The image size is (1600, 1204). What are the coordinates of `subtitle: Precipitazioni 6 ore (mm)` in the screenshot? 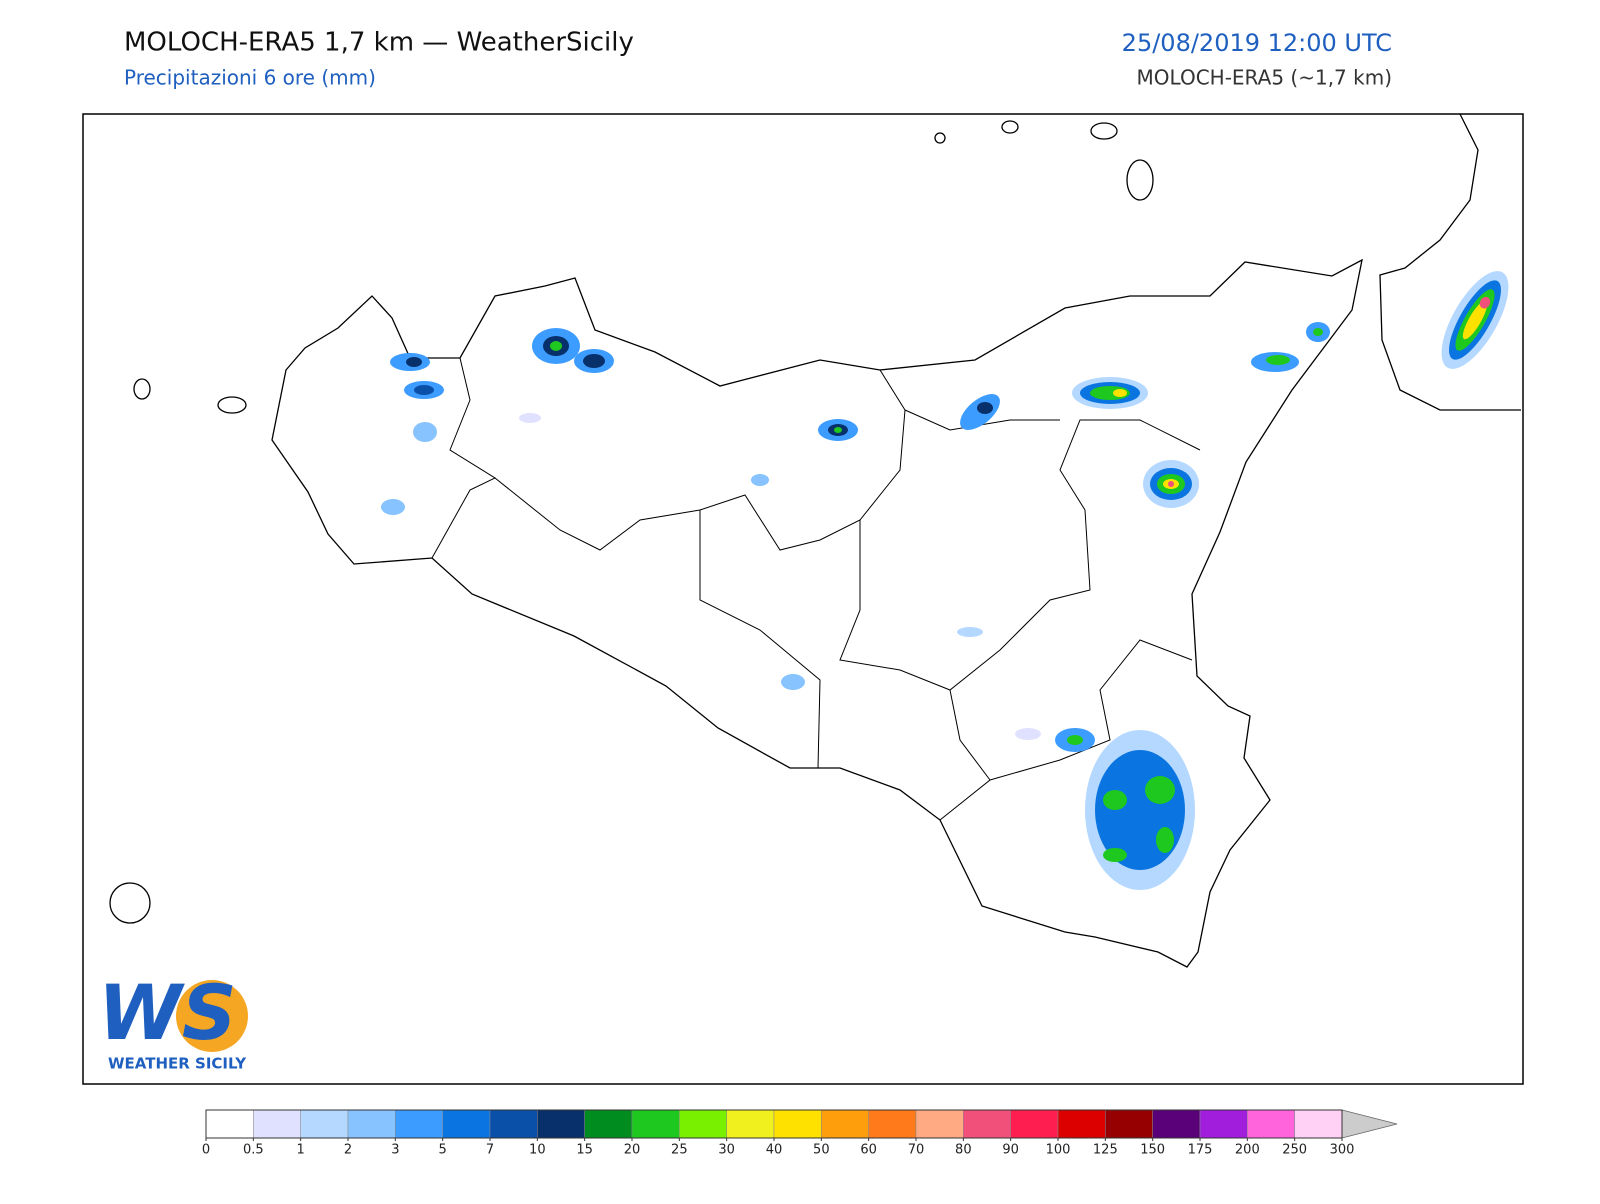 It's located at (250, 78).